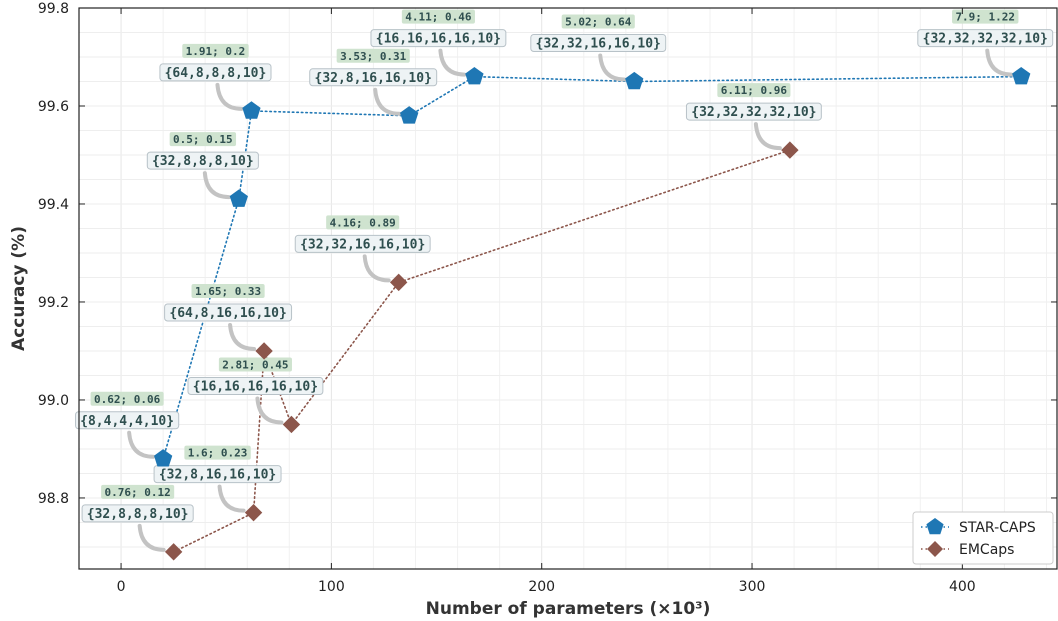 The width and height of the screenshot is (1058, 621). I want to click on annotation-metric-label: 0.76; 0.12, so click(138, 492).